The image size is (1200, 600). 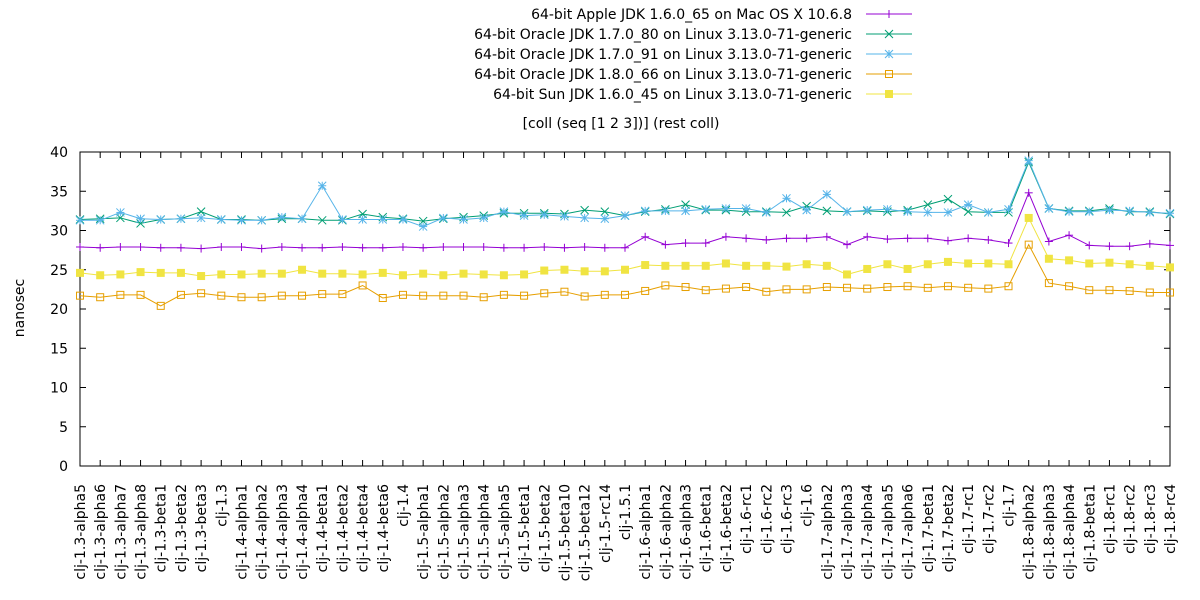 I want to click on x-tick-label: clj-1.8-alpha3, so click(x=1050, y=532).